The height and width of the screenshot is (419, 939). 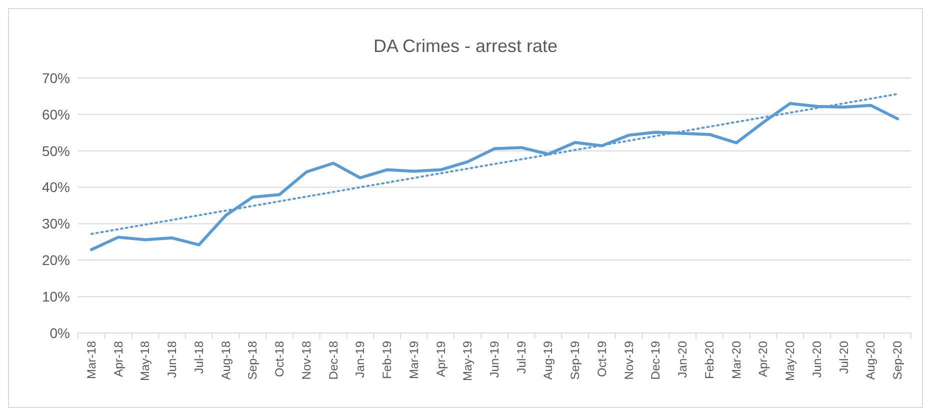 I want to click on x-tick-label: Jun-19, so click(x=495, y=359).